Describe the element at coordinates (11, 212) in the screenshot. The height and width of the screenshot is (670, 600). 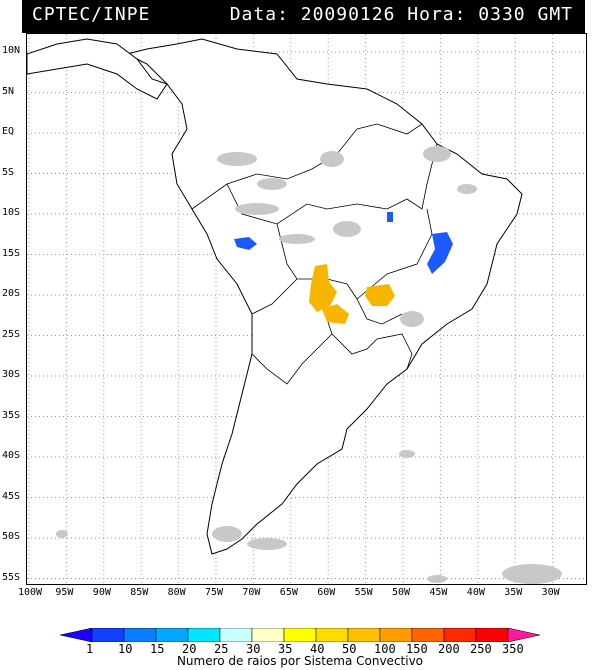
I see `latitude-label: 10S` at that location.